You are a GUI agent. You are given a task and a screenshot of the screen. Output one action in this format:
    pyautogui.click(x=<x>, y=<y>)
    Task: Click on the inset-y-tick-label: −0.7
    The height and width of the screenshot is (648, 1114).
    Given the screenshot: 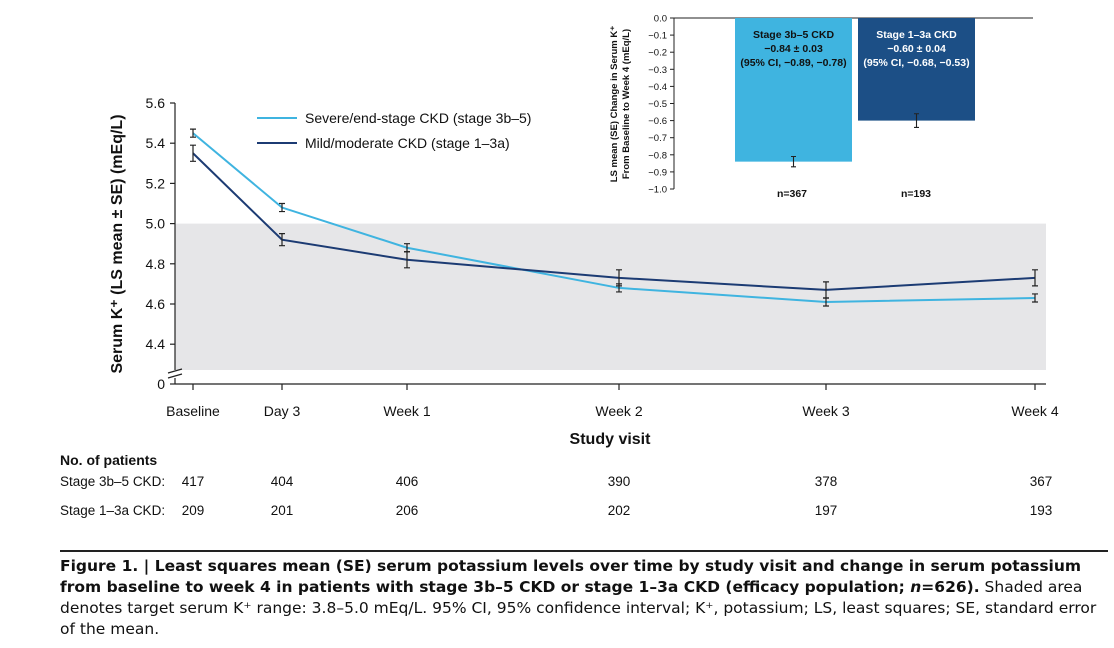 What is the action you would take?
    pyautogui.click(x=657, y=138)
    